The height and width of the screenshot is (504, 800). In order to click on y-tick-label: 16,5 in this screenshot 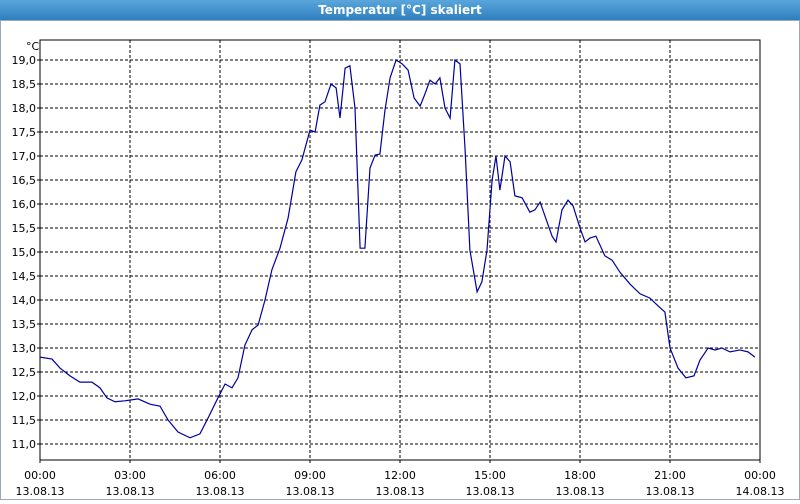, I will do `click(24, 180)`.